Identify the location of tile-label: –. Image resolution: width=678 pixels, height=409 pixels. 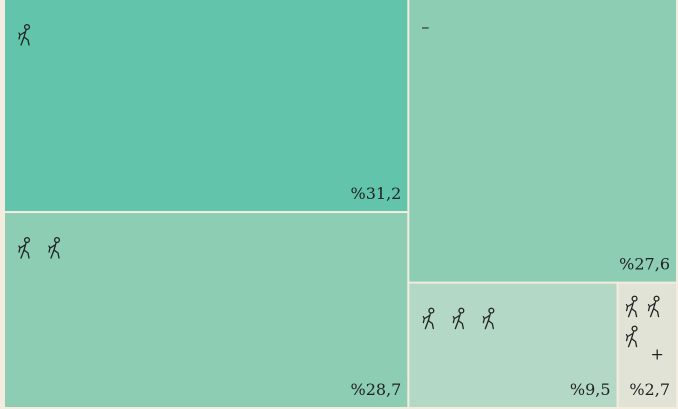
(425, 26).